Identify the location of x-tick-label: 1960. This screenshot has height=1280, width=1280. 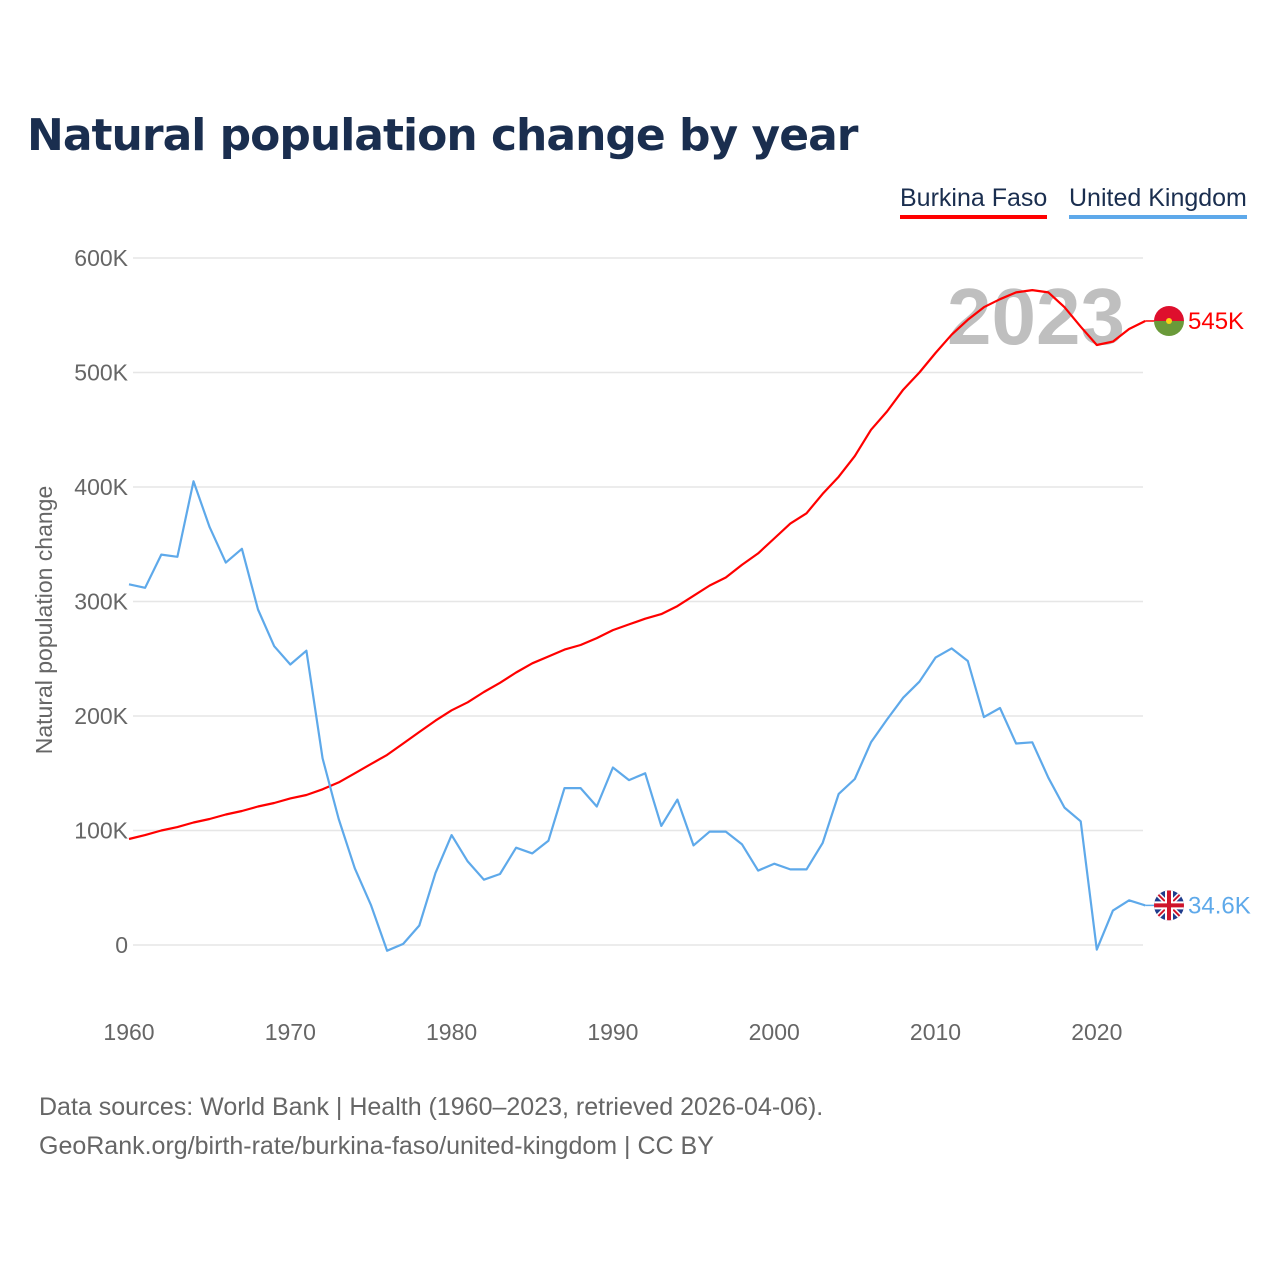
(128, 1032).